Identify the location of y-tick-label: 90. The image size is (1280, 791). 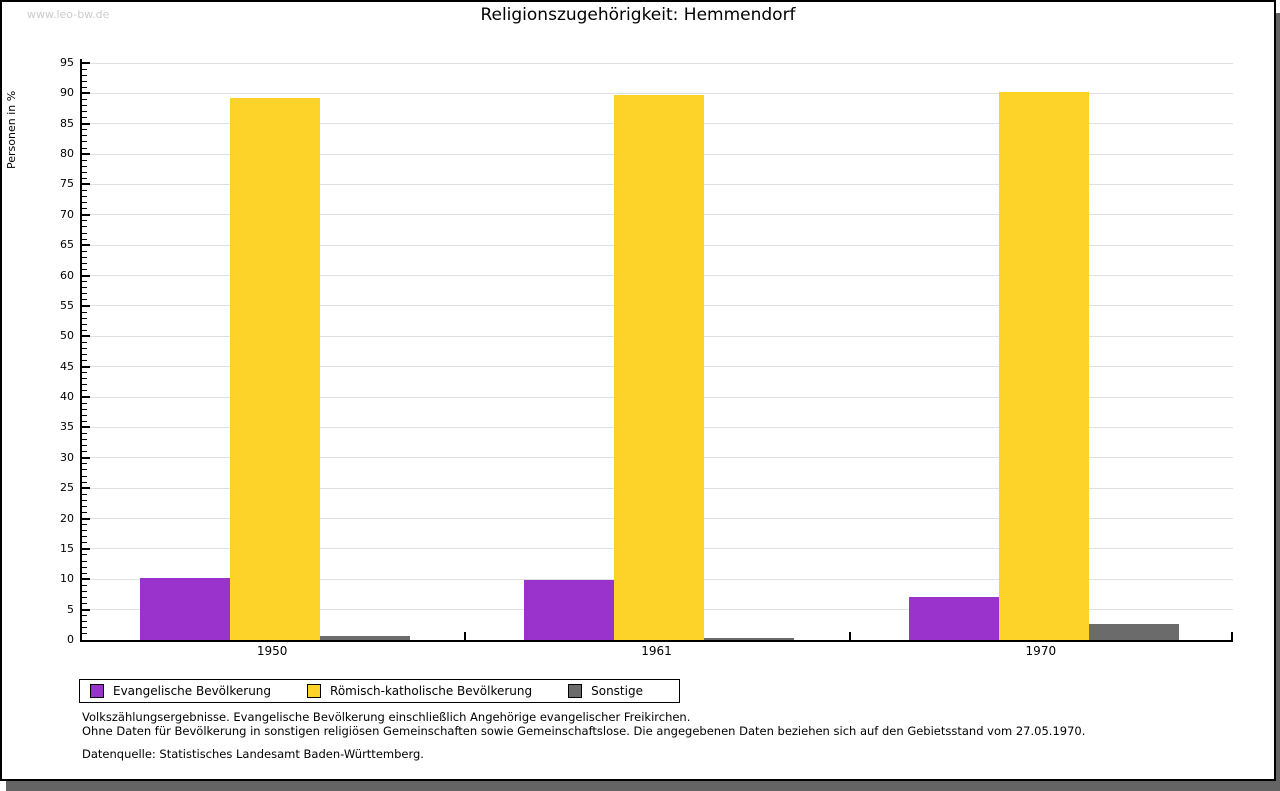
(67, 93).